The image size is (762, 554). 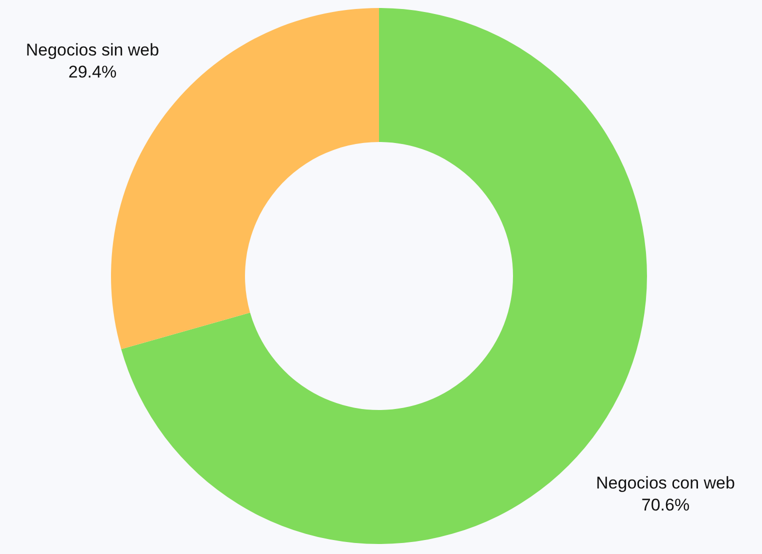 What do you see at coordinates (93, 50) in the screenshot?
I see `slice-label: Negocios sin web` at bounding box center [93, 50].